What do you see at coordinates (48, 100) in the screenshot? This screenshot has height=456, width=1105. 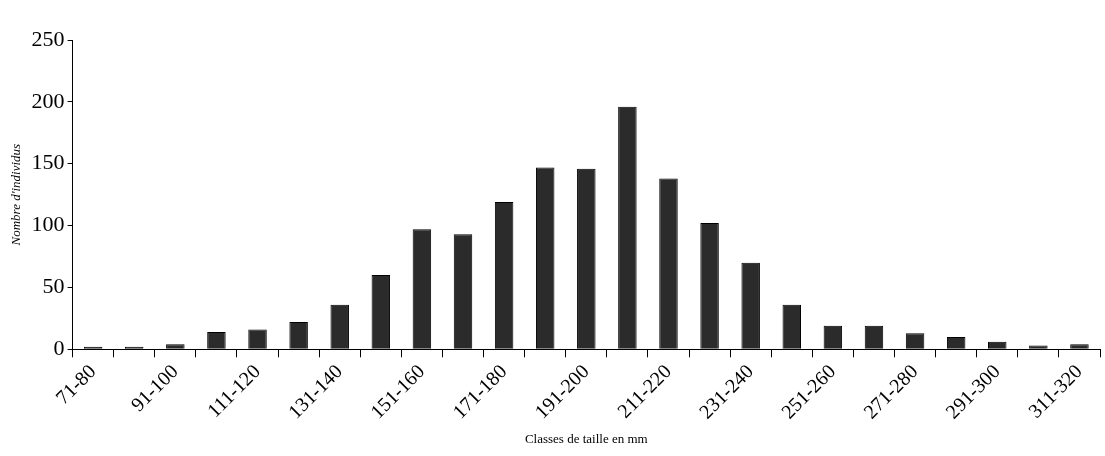 I see `y-tick-label: 200` at bounding box center [48, 100].